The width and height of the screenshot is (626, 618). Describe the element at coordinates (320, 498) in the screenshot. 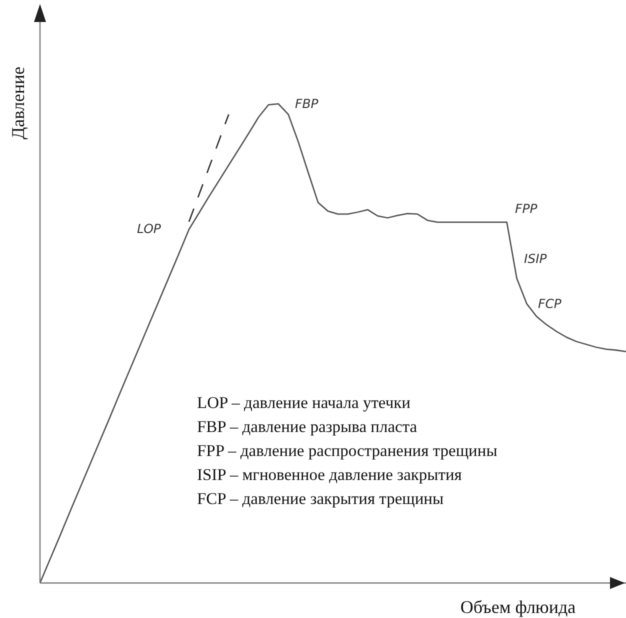

I see `annotation: FCP – давление закрытия трещины` at that location.